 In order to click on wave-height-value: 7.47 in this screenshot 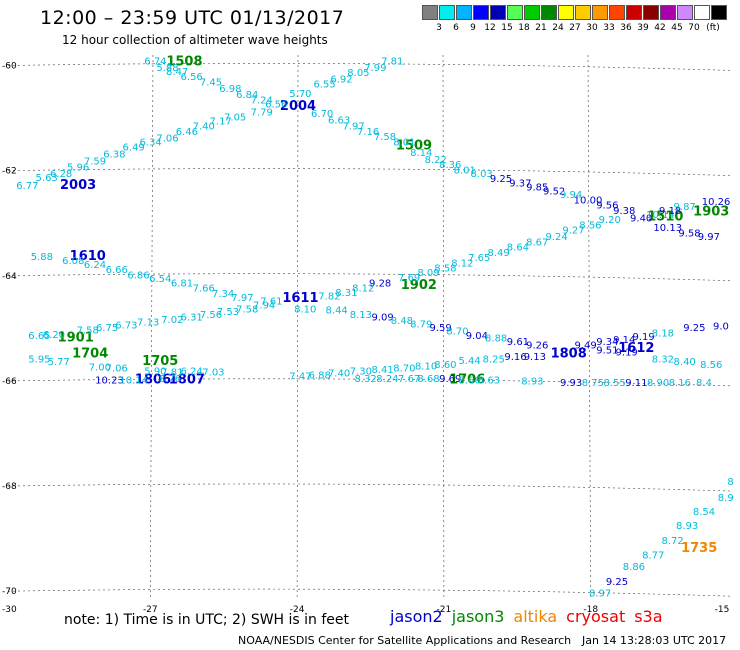, I will do `click(300, 376)`.